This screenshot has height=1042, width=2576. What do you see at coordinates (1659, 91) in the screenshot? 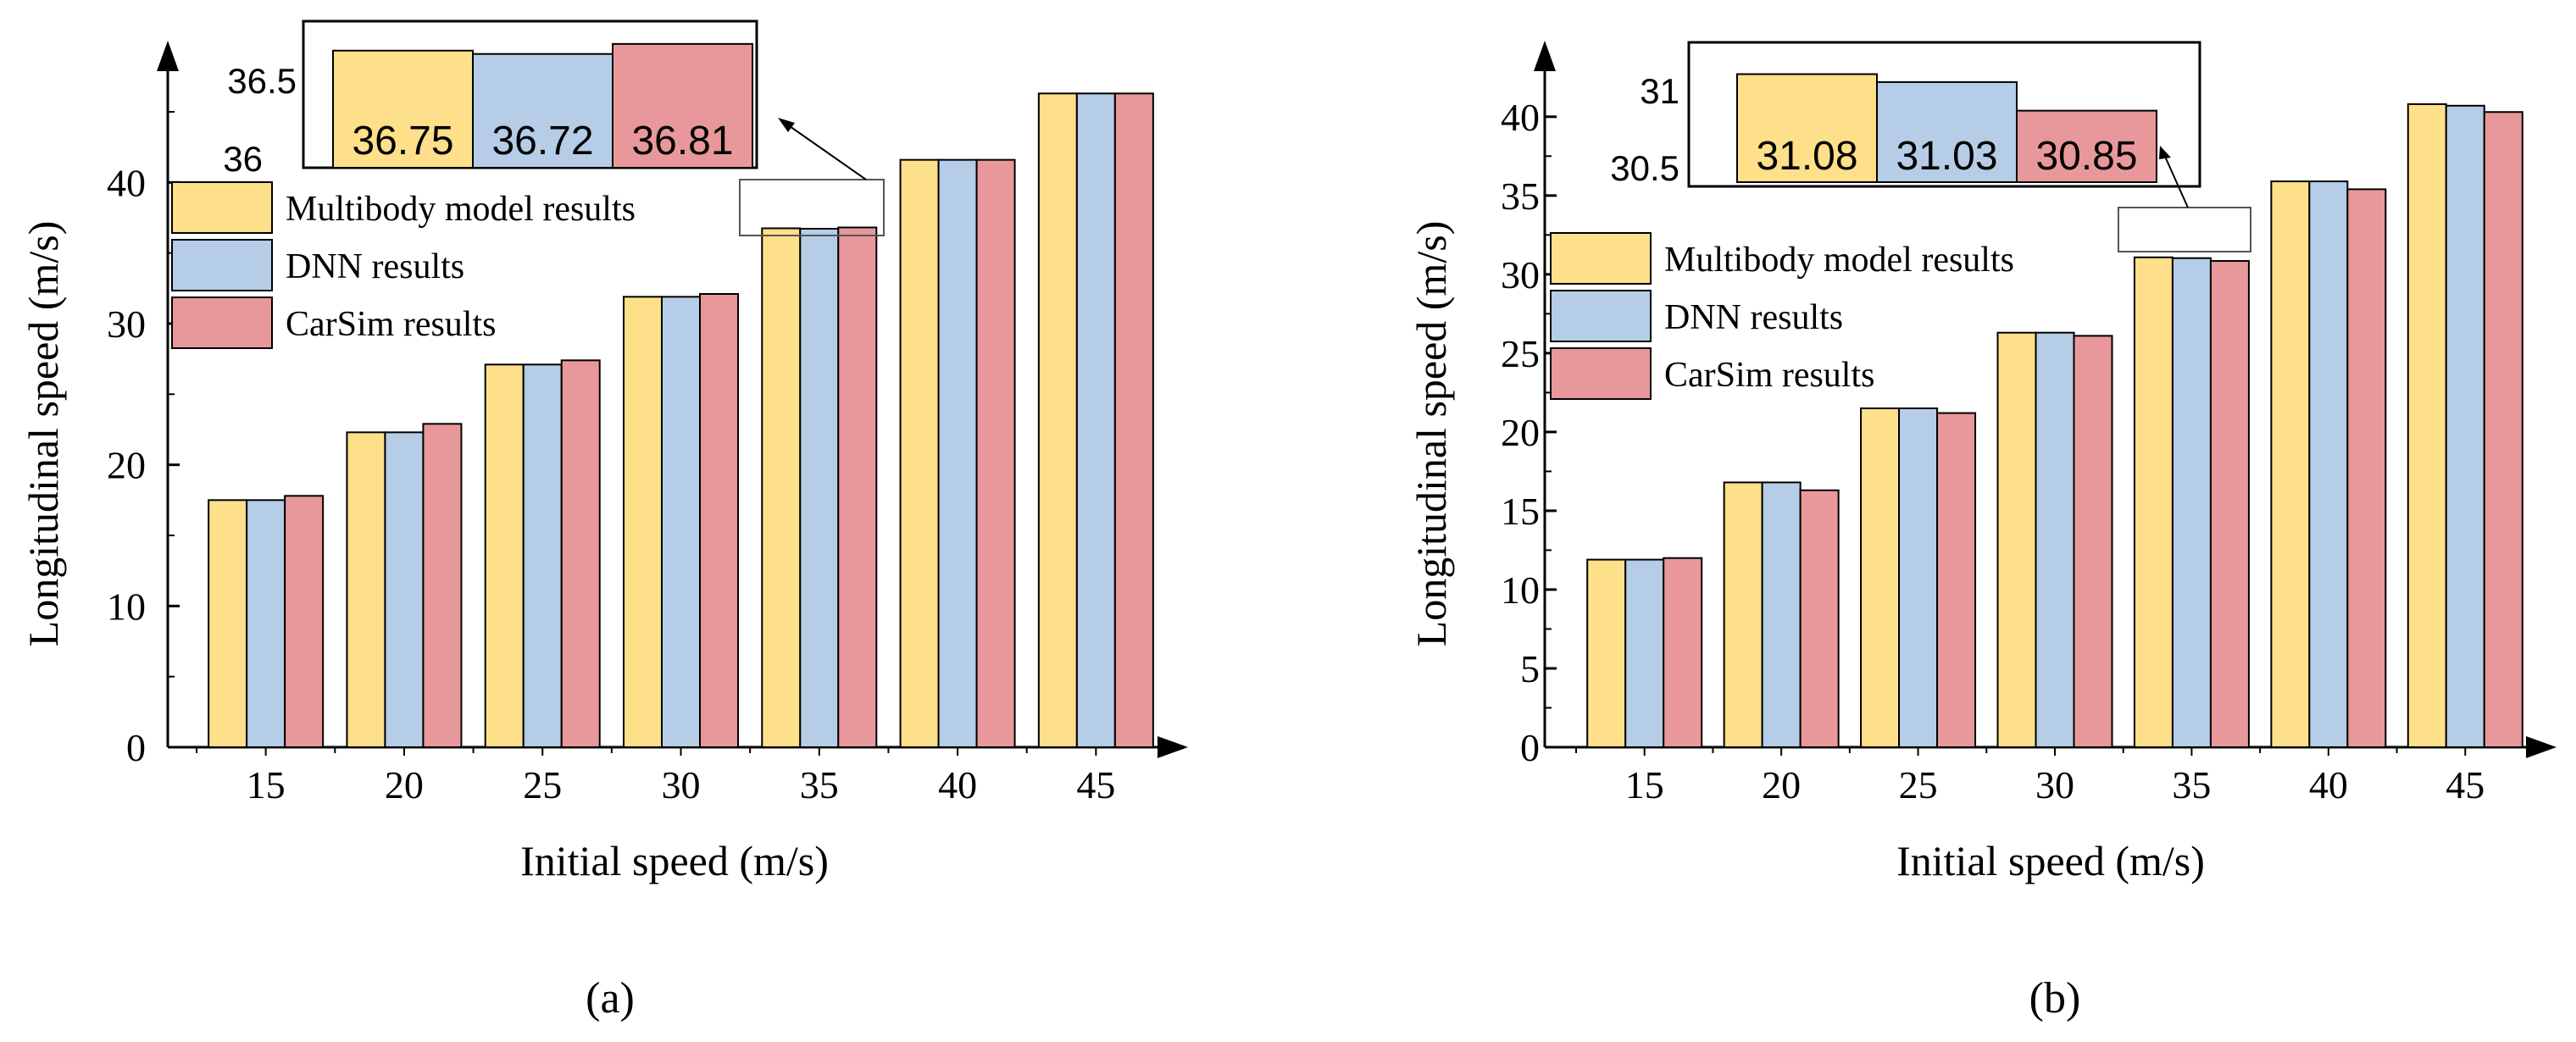
I see `inset-y-tick-high: 31` at bounding box center [1659, 91].